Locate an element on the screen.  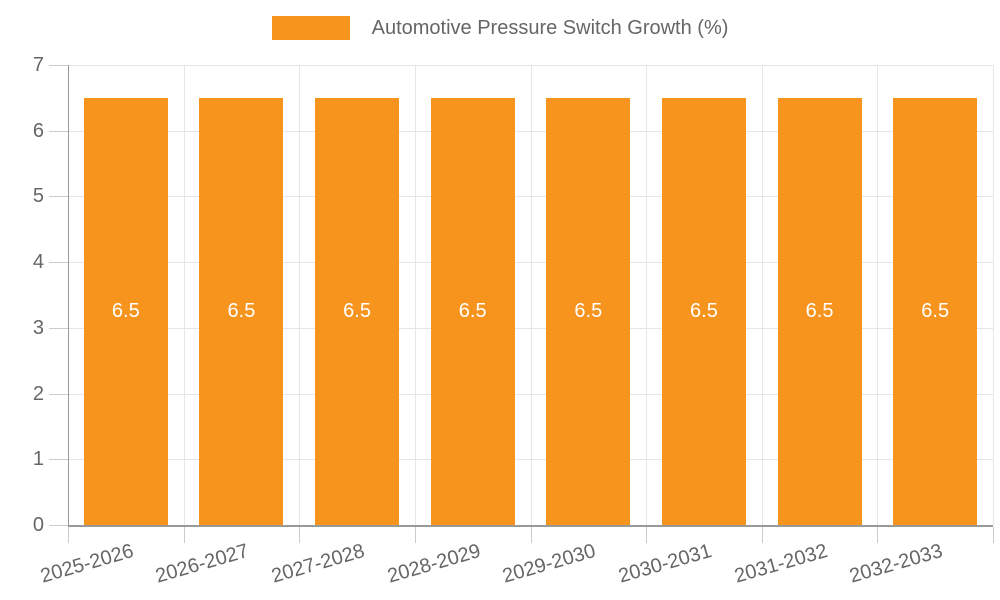
legend-swatch is located at coordinates (310, 28).